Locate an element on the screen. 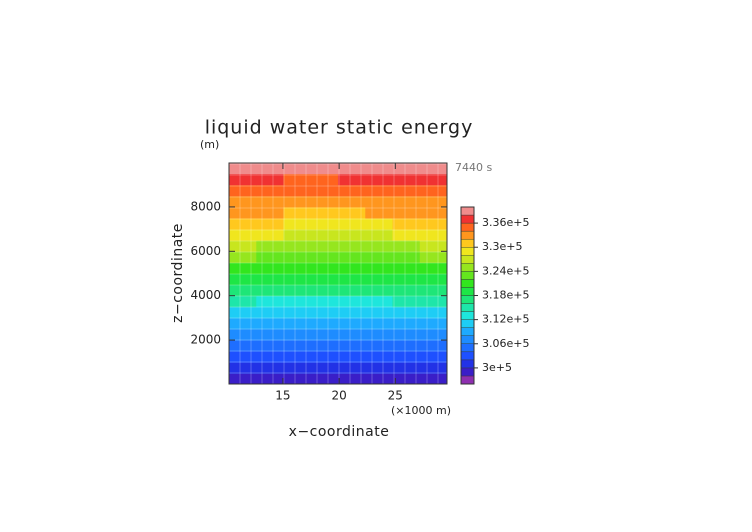 This screenshot has height=532, width=752. colorbar-tick-label: 3.24e+5 is located at coordinates (505, 270).